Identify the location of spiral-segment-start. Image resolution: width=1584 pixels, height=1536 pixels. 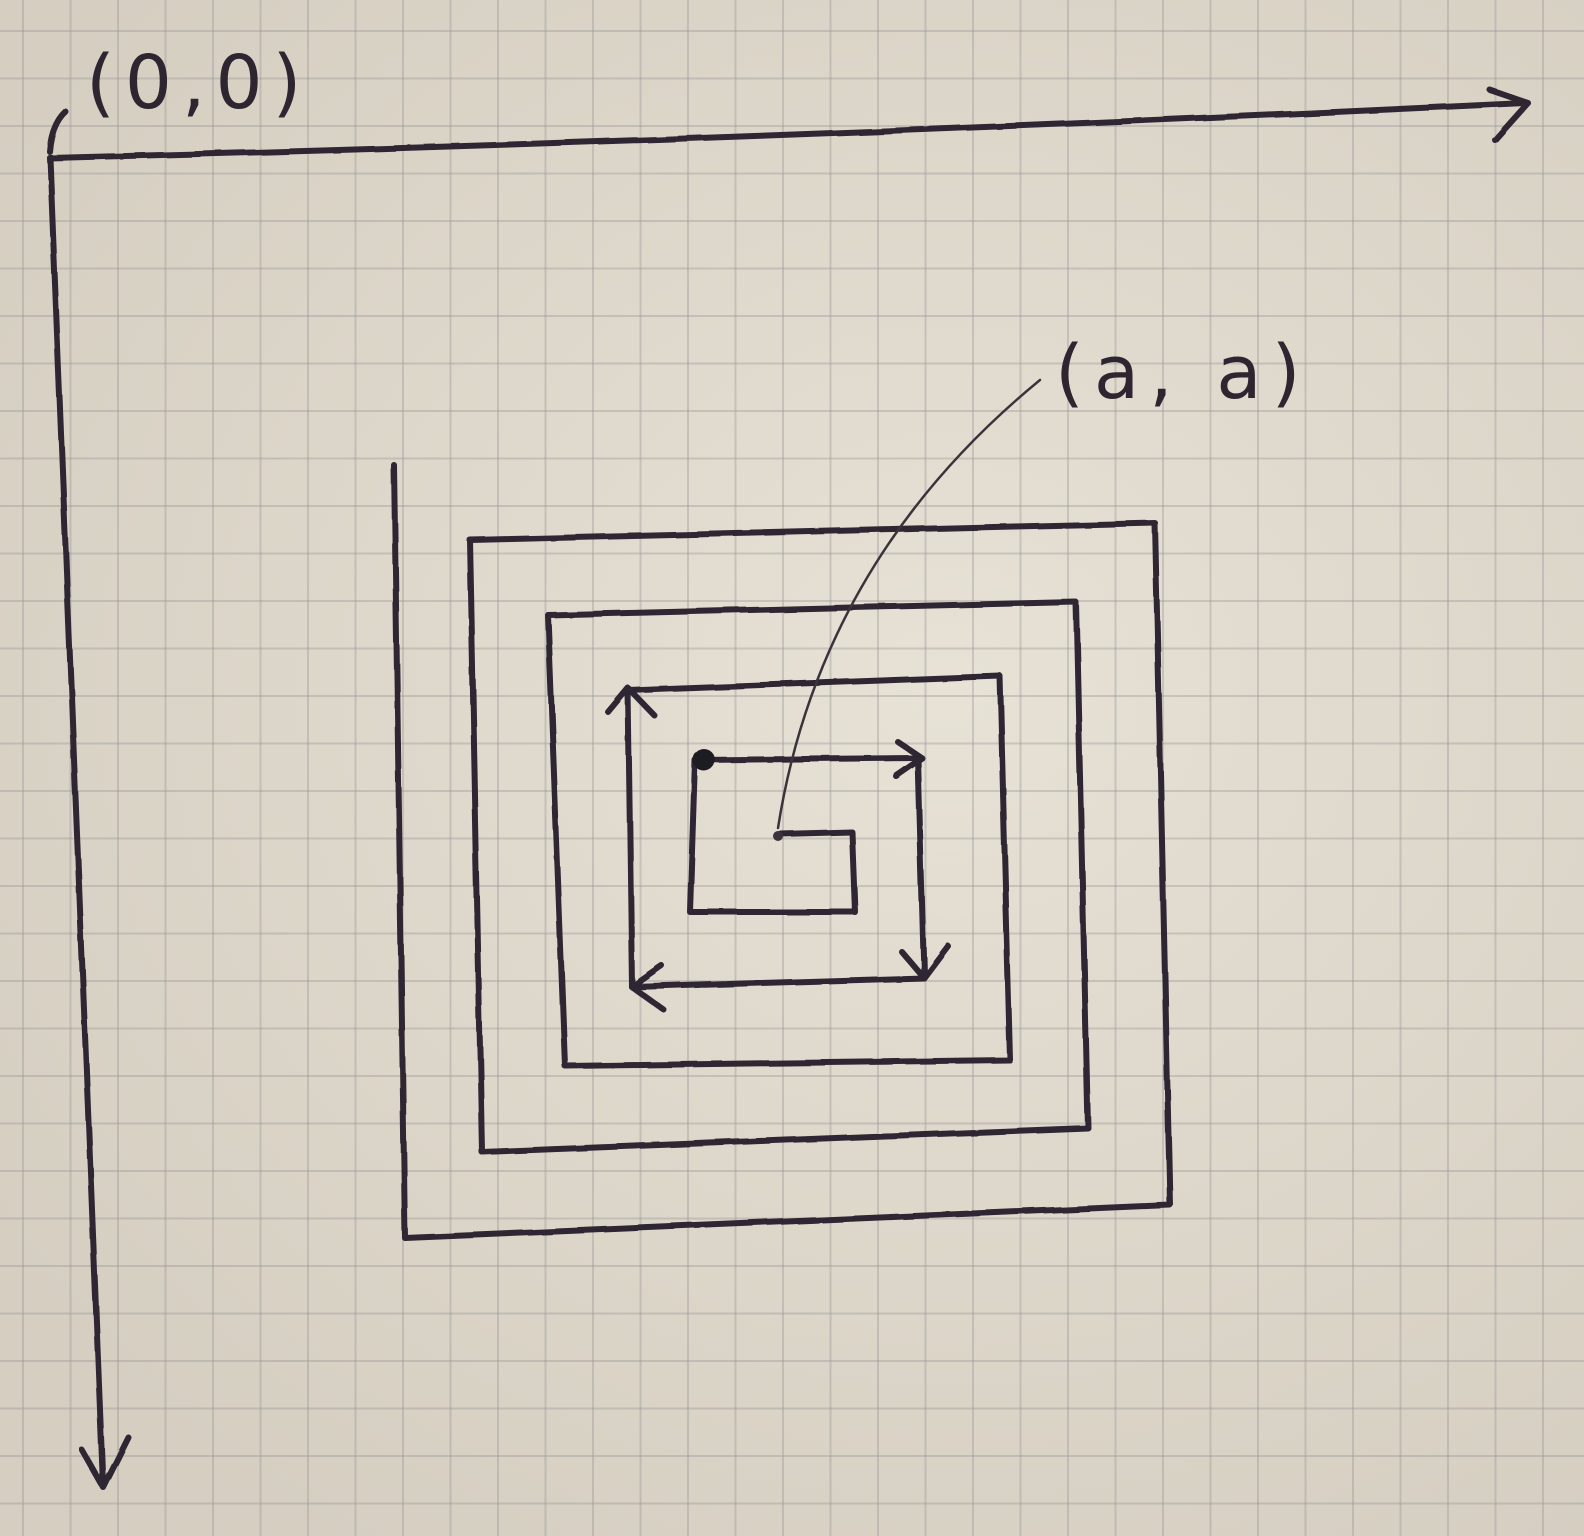
(804, 835).